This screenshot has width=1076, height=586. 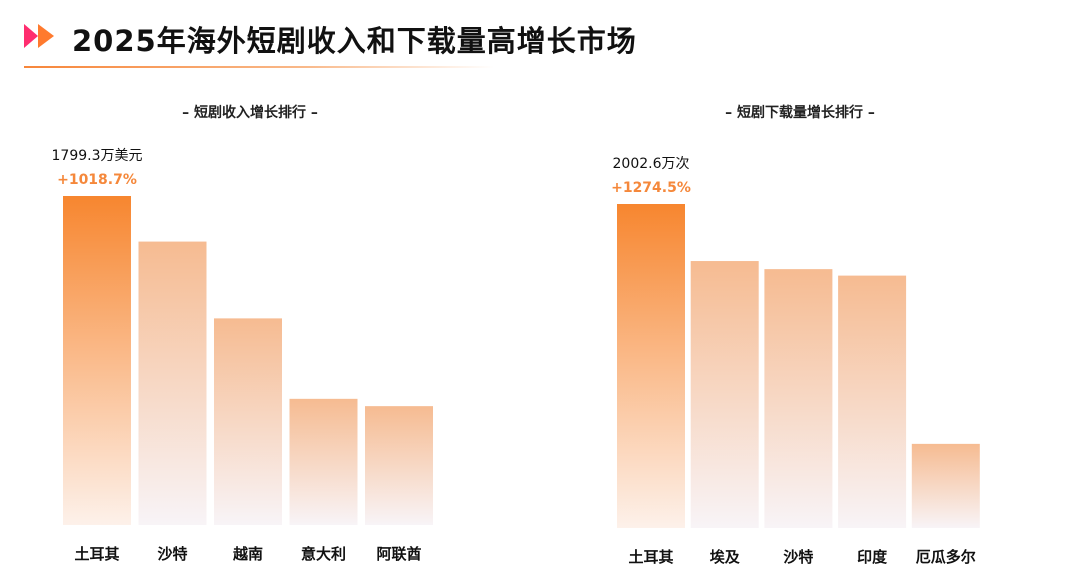 I want to click on x-tick-label: 阿联酋, so click(x=398, y=554).